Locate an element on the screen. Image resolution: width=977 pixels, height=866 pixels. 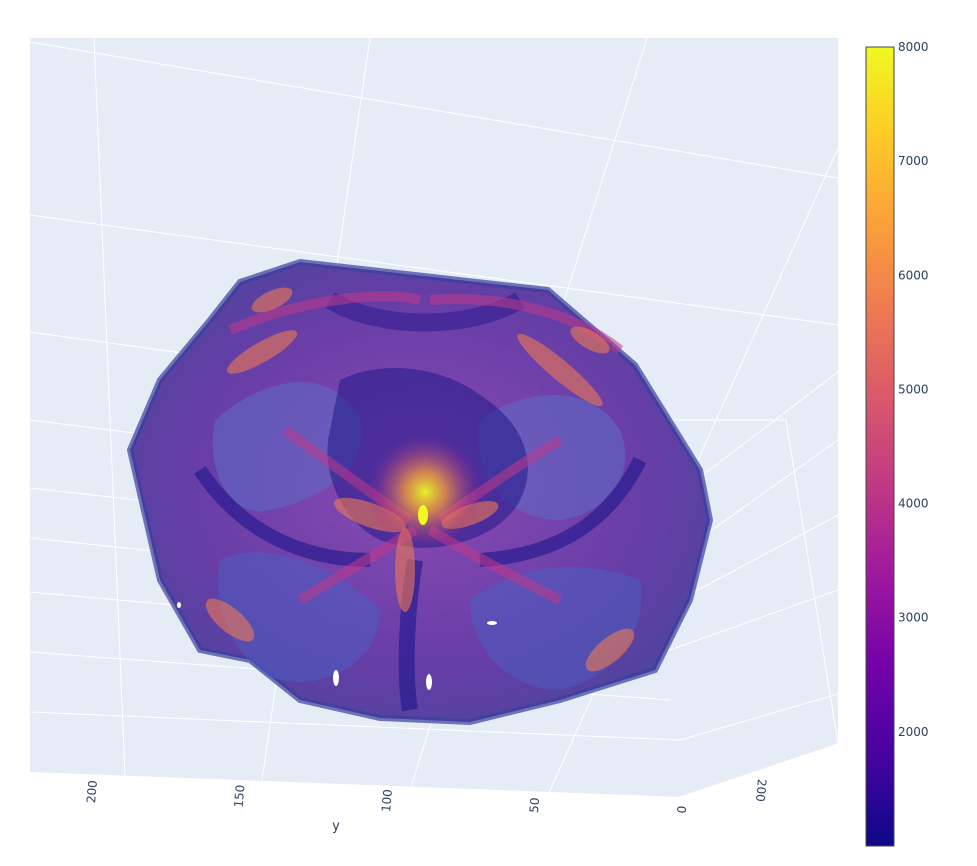
volume-core-peak is located at coordinates (423, 515).